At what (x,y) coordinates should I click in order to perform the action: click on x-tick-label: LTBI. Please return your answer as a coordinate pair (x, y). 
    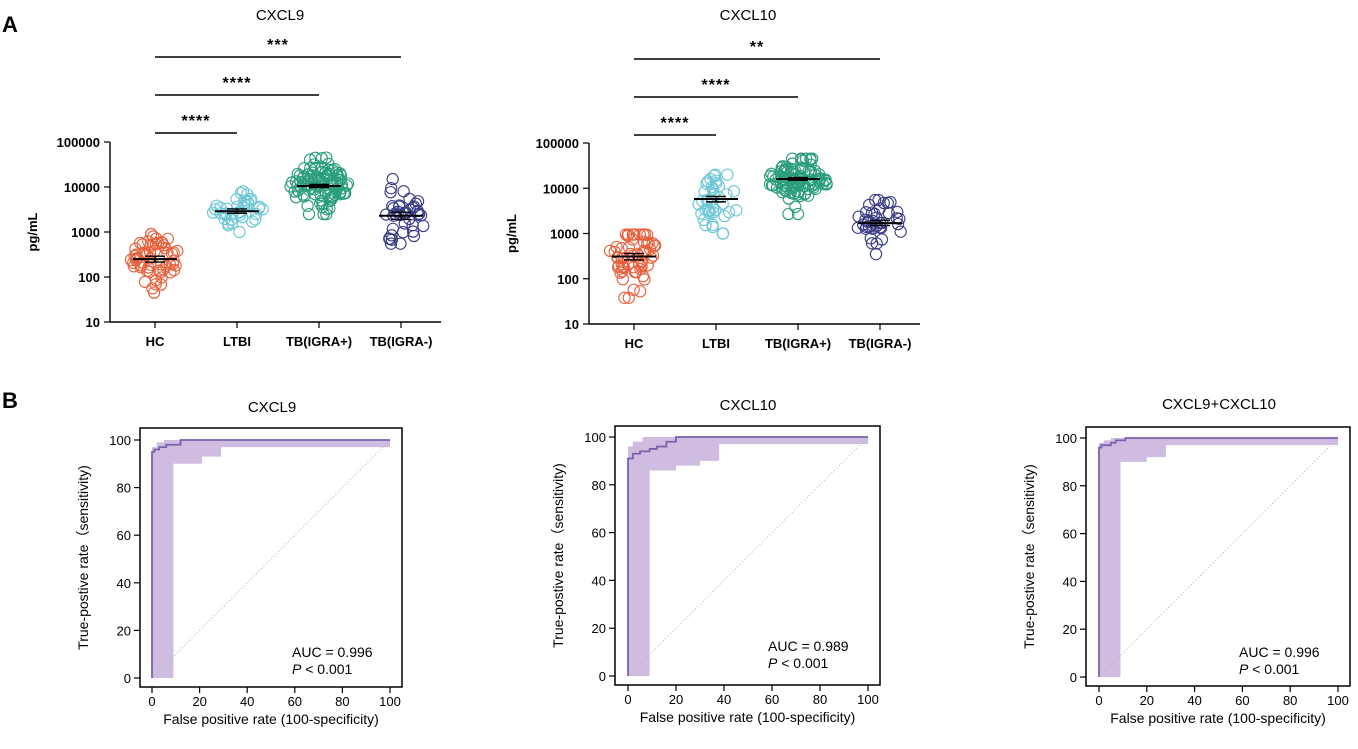
    Looking at the image, I should click on (237, 341).